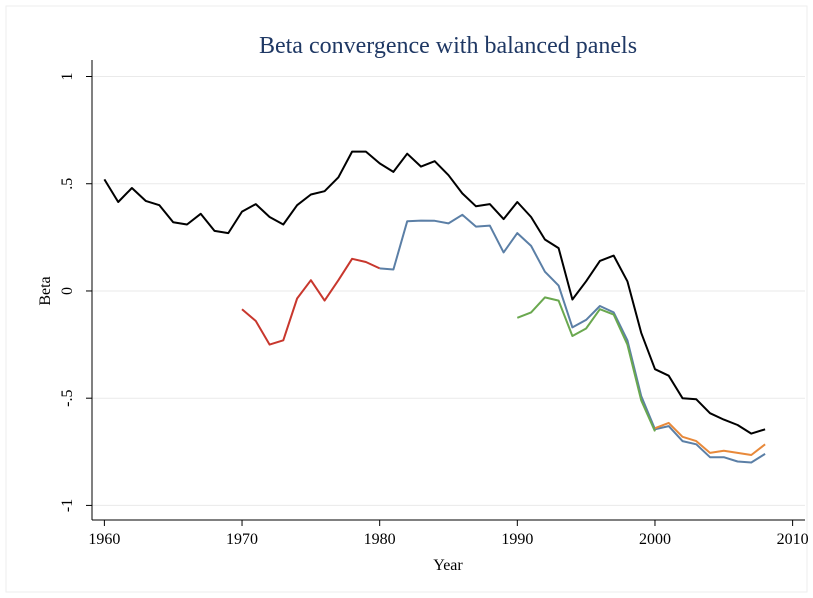  Describe the element at coordinates (67, 77) in the screenshot. I see `y-tick-label: 1` at that location.